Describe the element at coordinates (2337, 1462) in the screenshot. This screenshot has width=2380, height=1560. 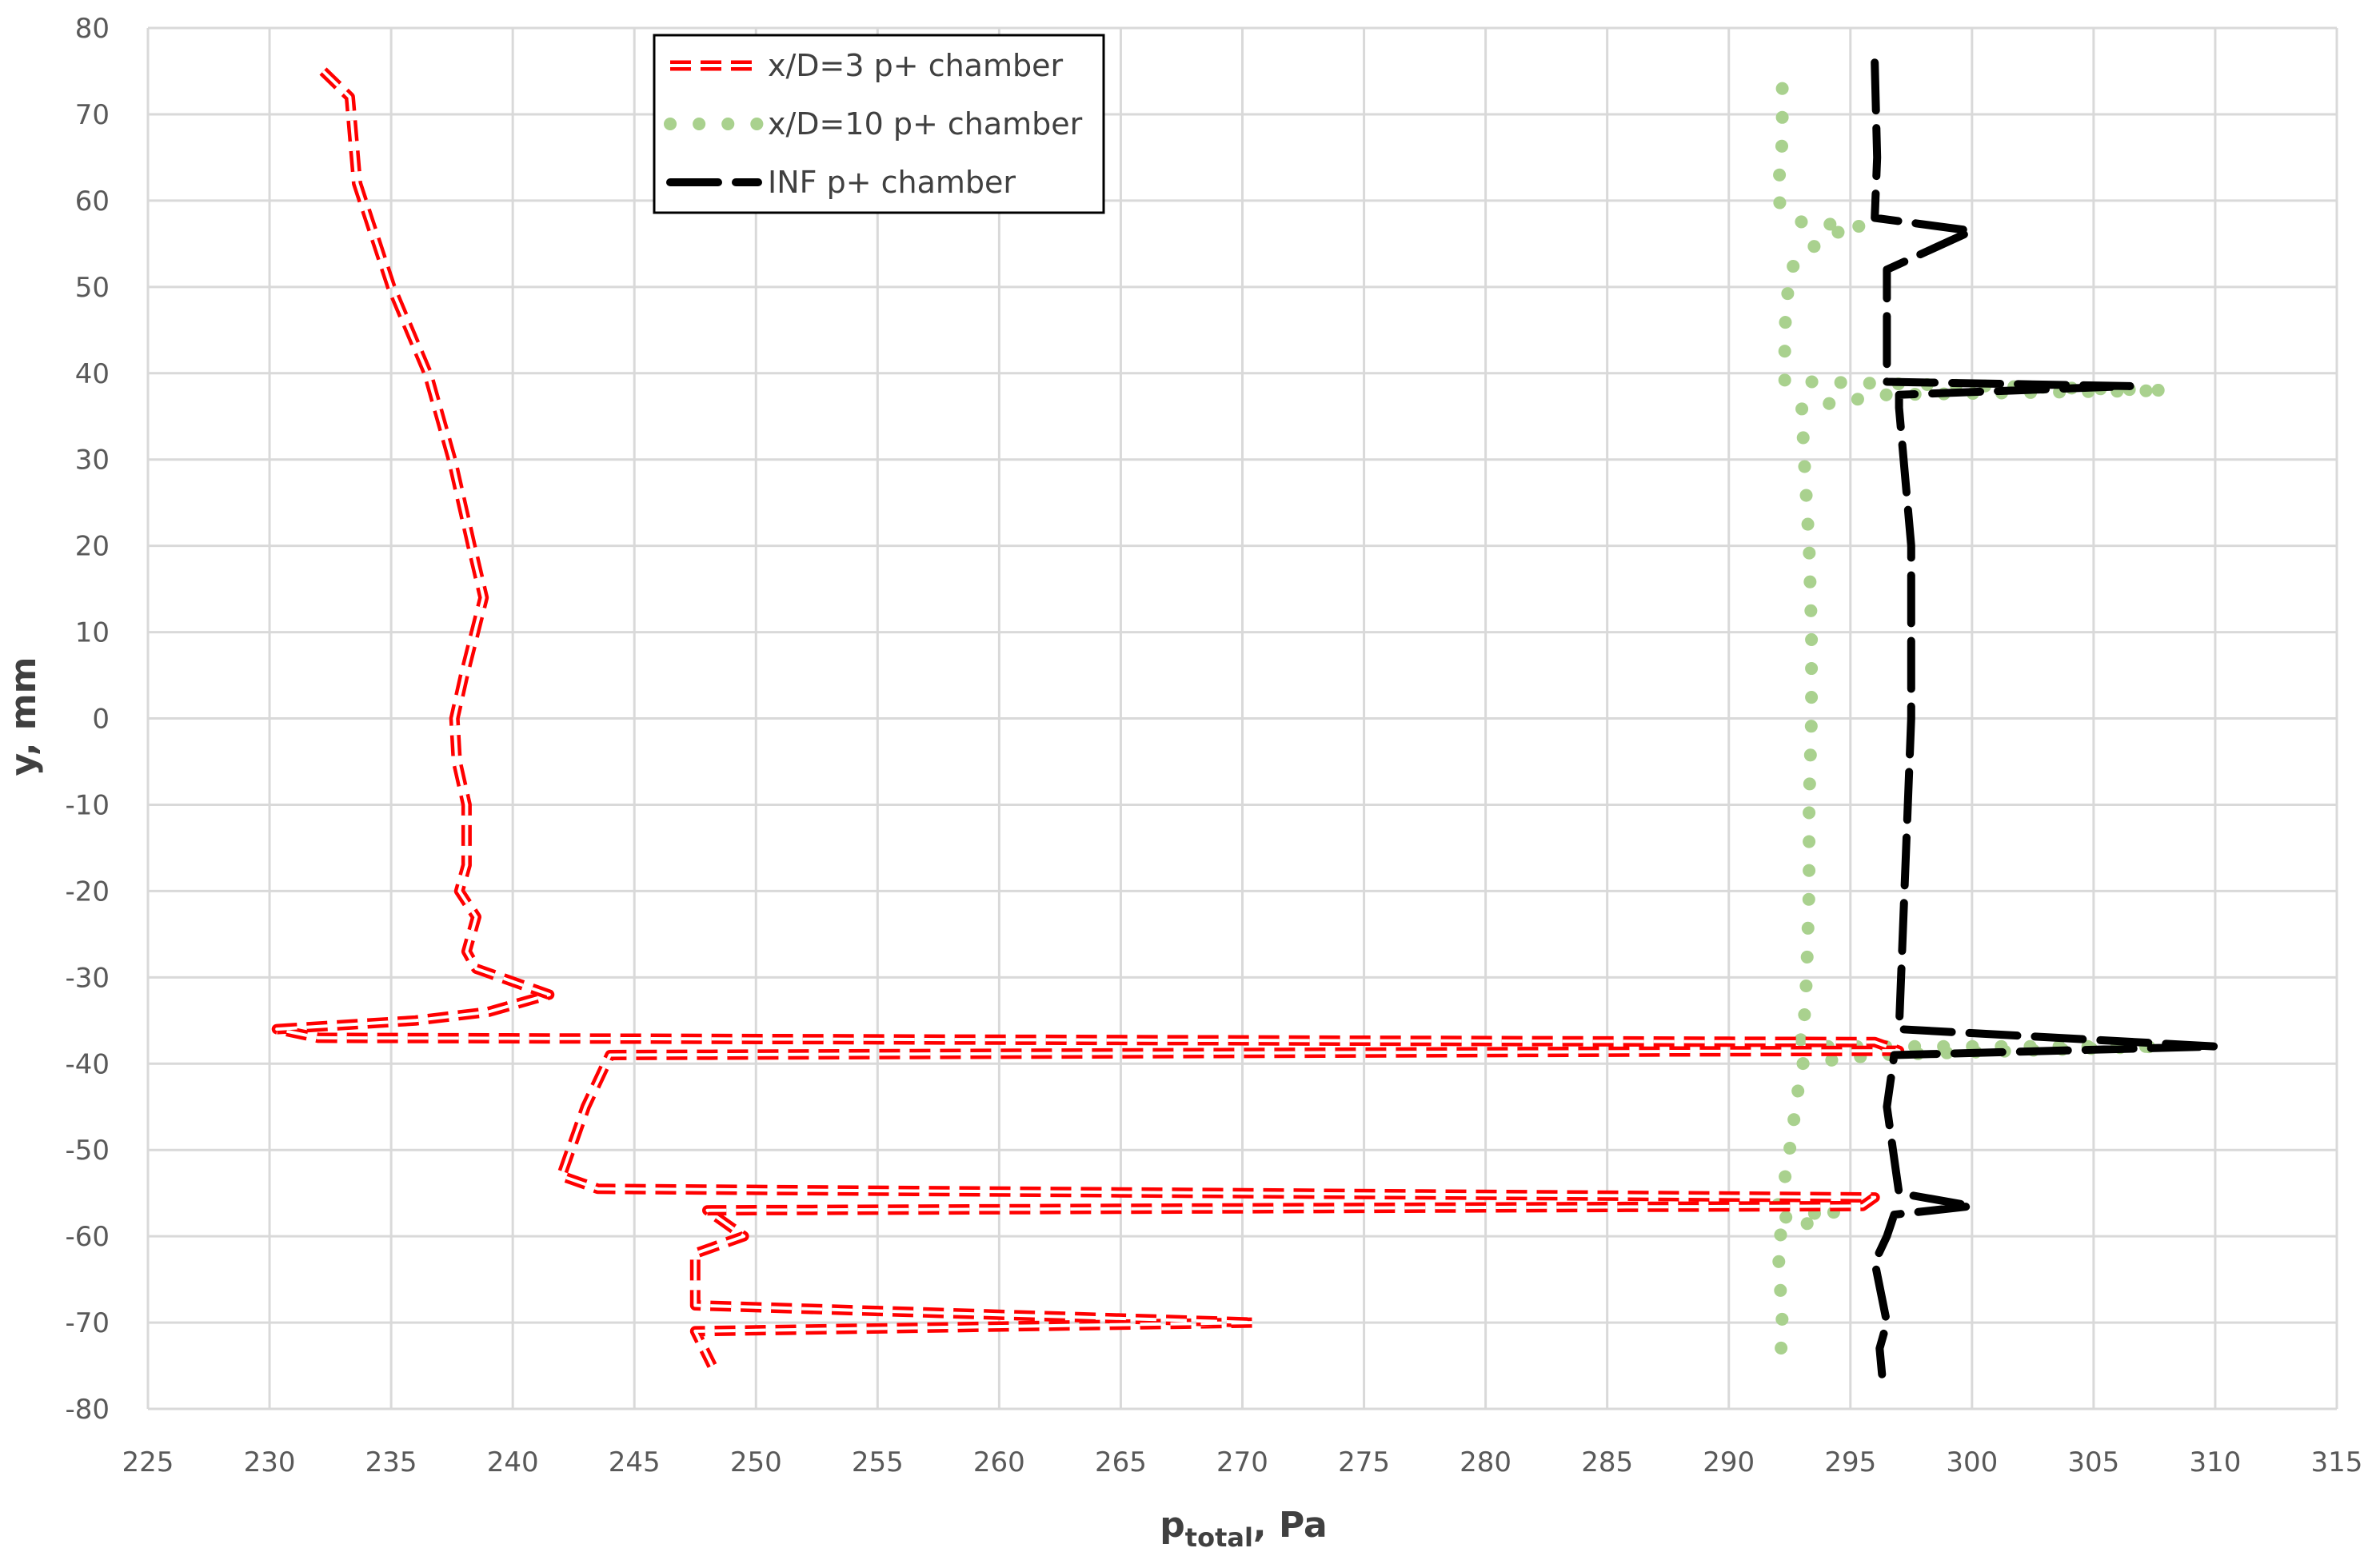
I see `x-tick-label-18: 315` at that location.